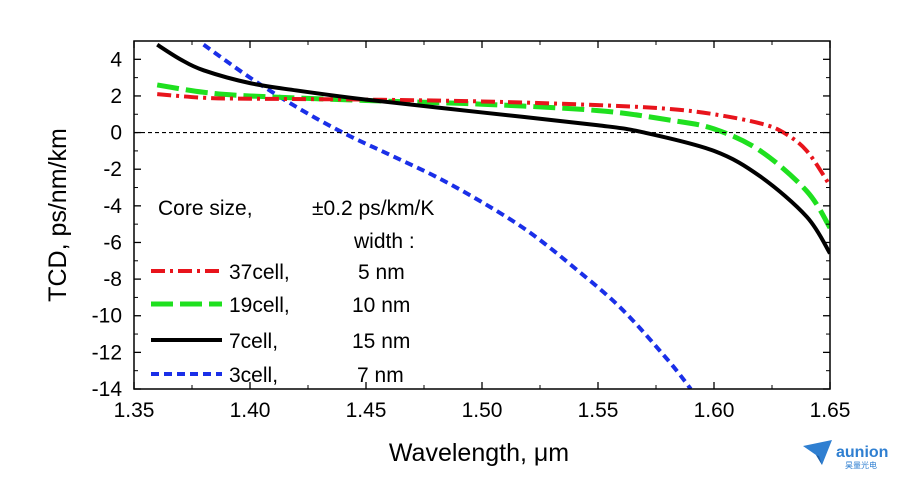  What do you see at coordinates (116, 59) in the screenshot?
I see `y-tick-label: 4` at bounding box center [116, 59].